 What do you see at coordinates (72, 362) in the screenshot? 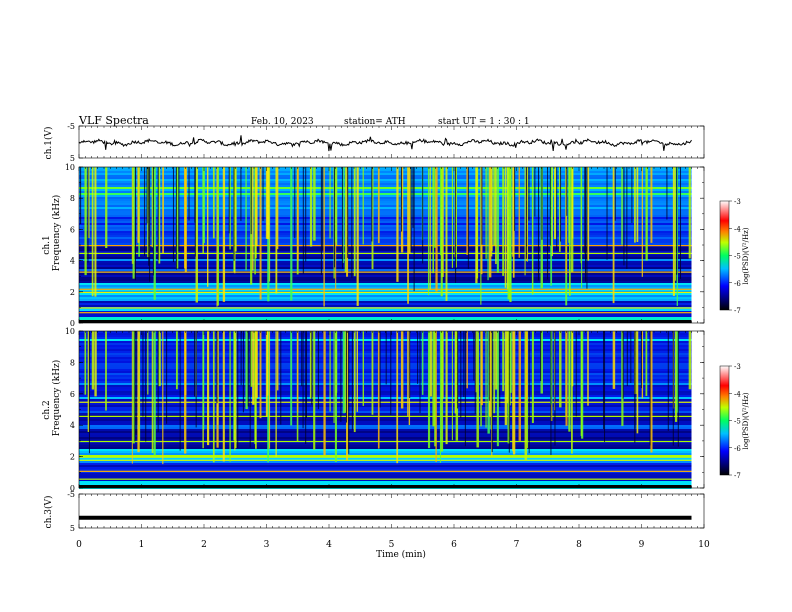
I see `y-tick-label: 8` at bounding box center [72, 362].